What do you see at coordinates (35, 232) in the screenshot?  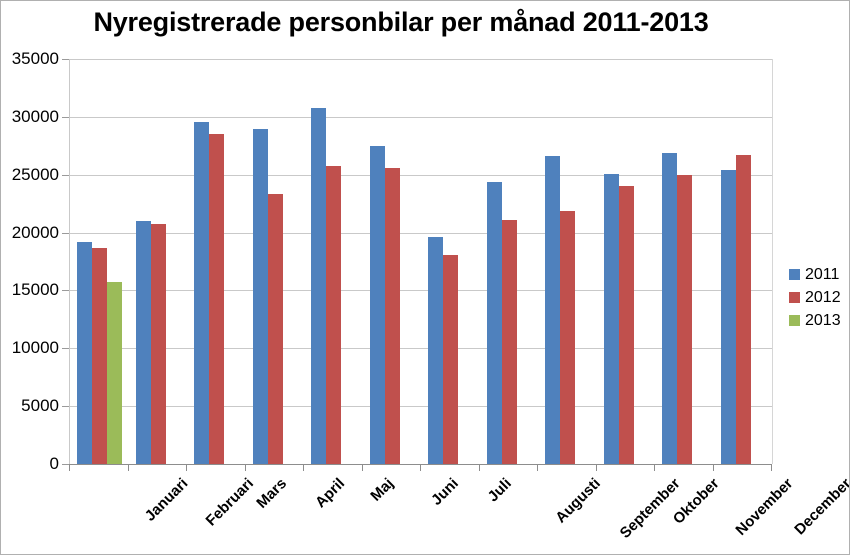 I see `y-axis-tick-label-text: 20000` at bounding box center [35, 232].